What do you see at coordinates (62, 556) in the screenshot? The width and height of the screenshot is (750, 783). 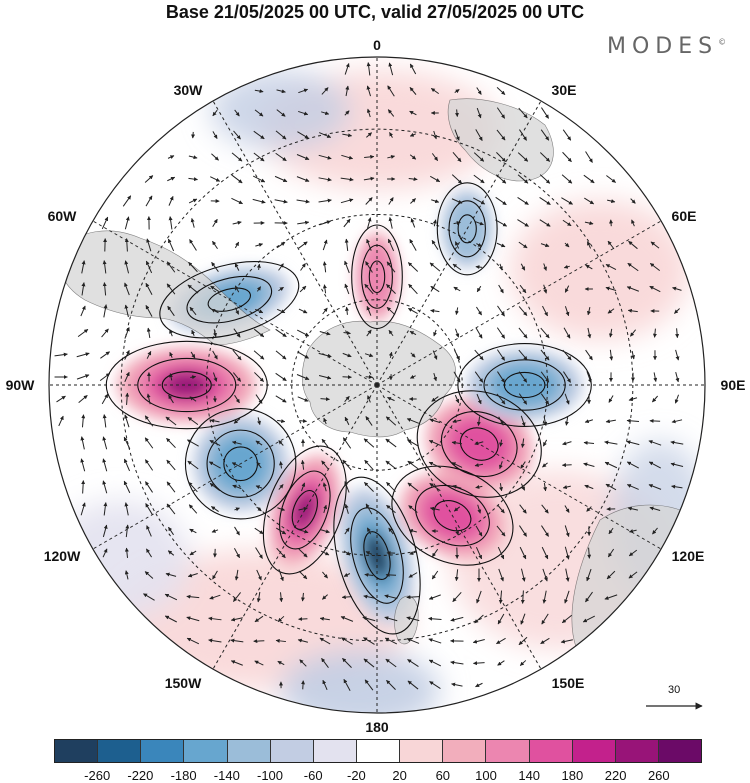 I see `lon-label-120w: 120W` at bounding box center [62, 556].